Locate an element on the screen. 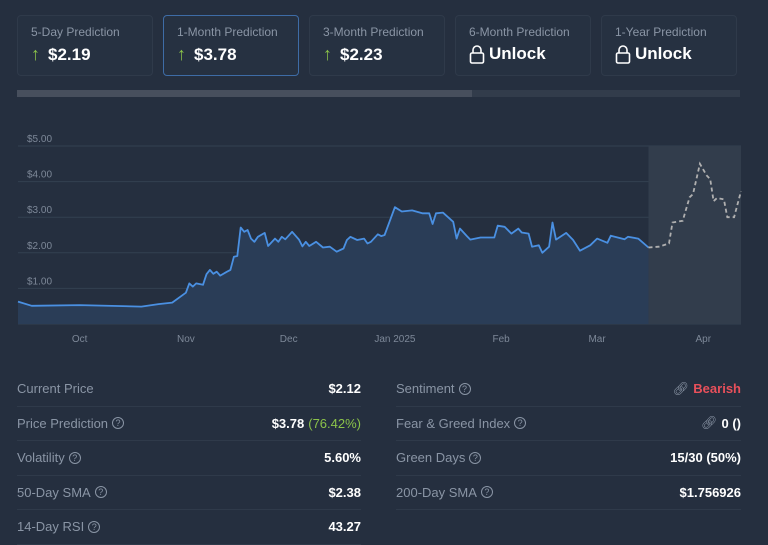  forecast-region is located at coordinates (694, 235).